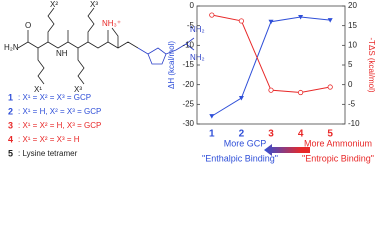 The height and width of the screenshot is (240, 378). Describe the element at coordinates (49, 139) in the screenshot. I see `compound-text: : X¹ = X² = X³ = H` at that location.